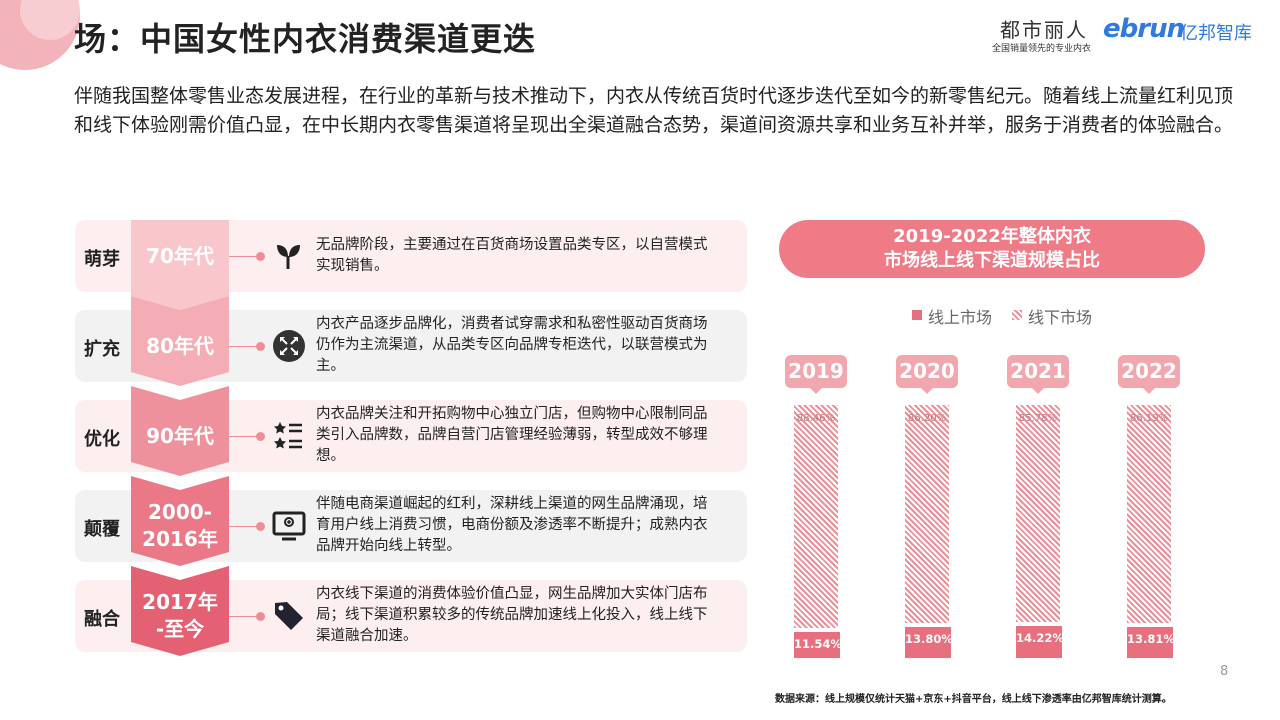 The height and width of the screenshot is (720, 1280). I want to click on legend-swatch-online, so click(917, 315).